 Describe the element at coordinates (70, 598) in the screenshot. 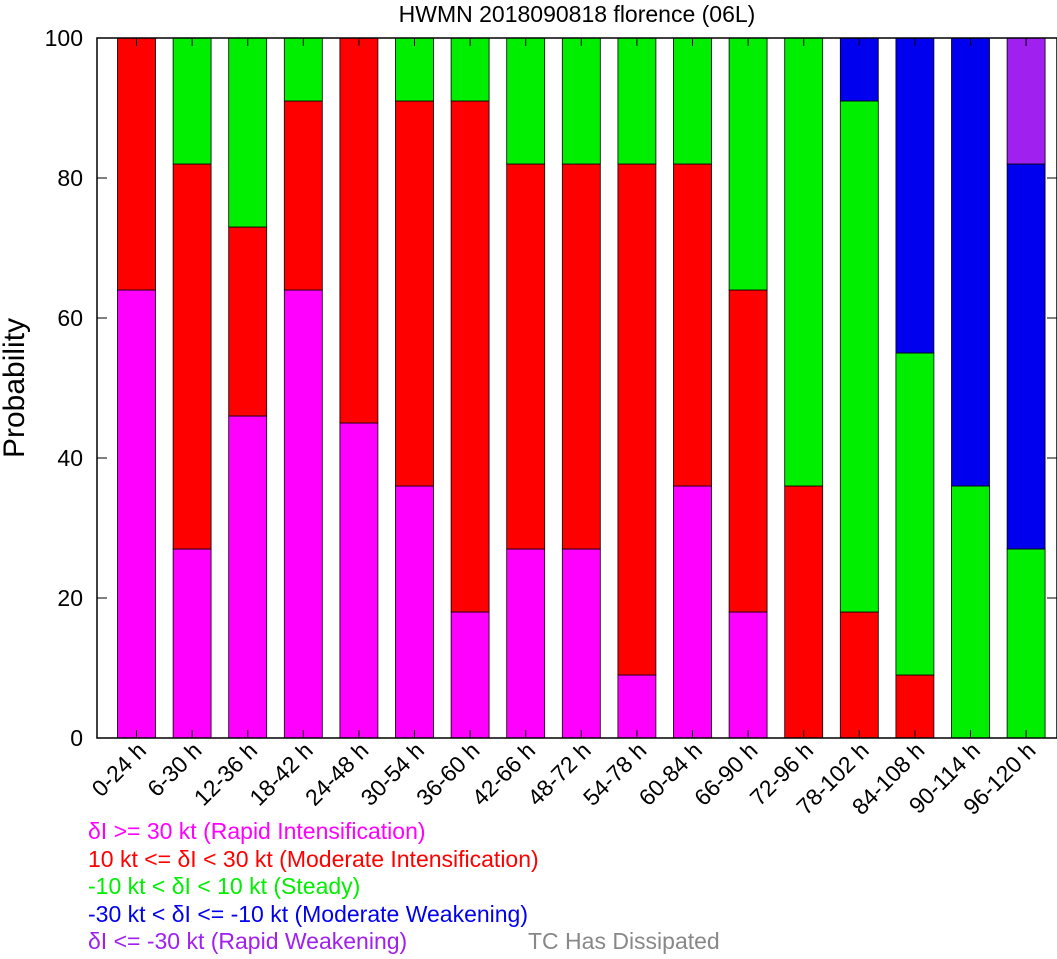

I see `y-tick-label-1: 20` at that location.